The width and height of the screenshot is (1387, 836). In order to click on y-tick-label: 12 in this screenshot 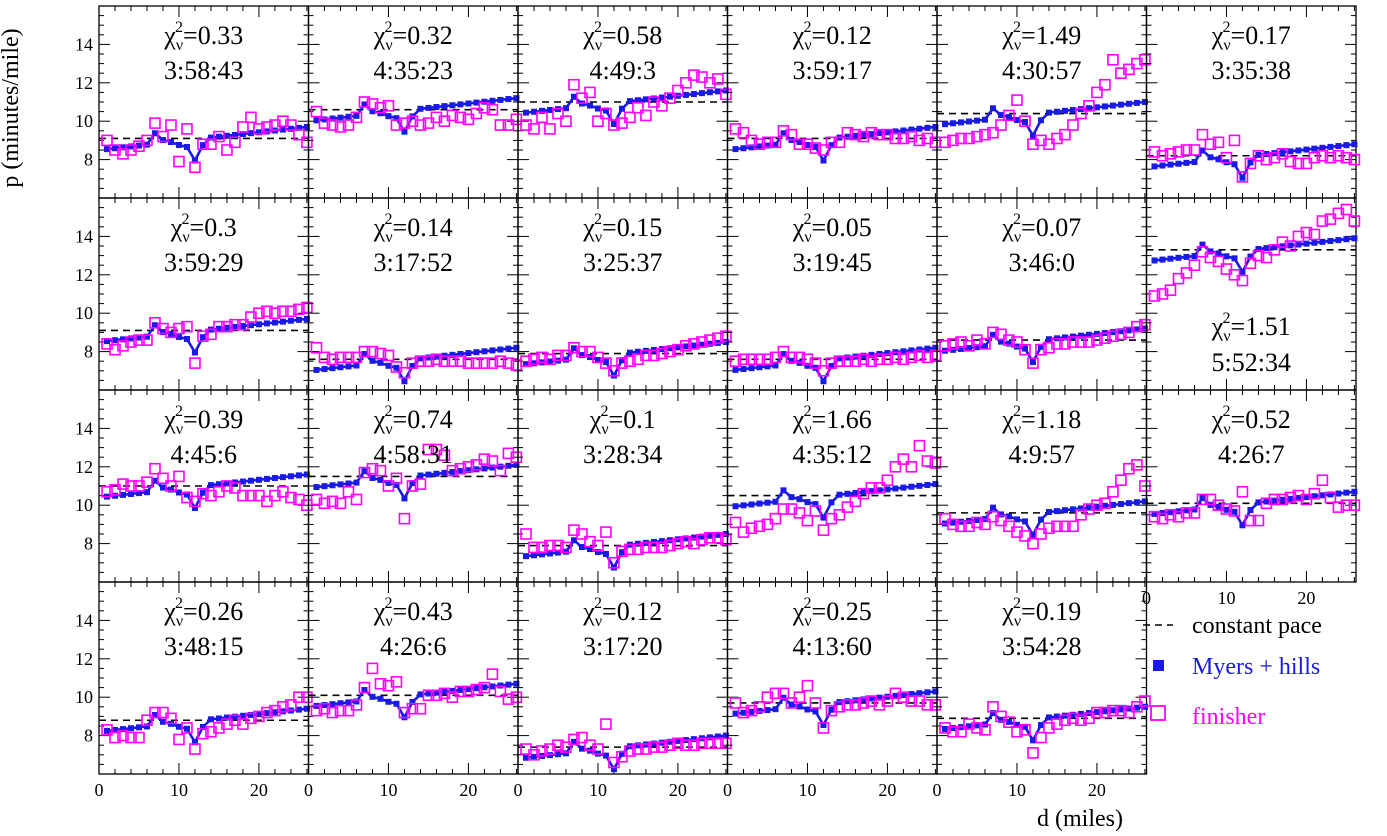, I will do `click(84, 467)`.